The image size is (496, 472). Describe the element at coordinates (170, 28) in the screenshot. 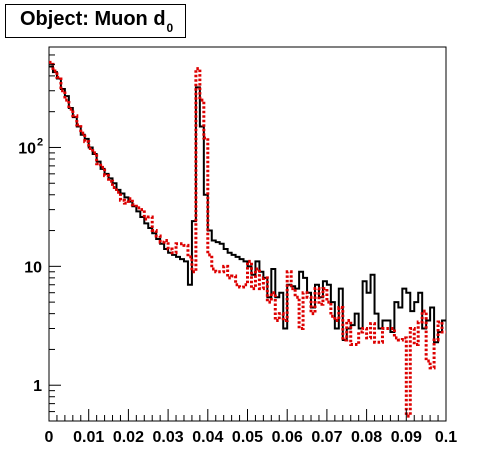

I see `chart-title-subscript: 0` at that location.